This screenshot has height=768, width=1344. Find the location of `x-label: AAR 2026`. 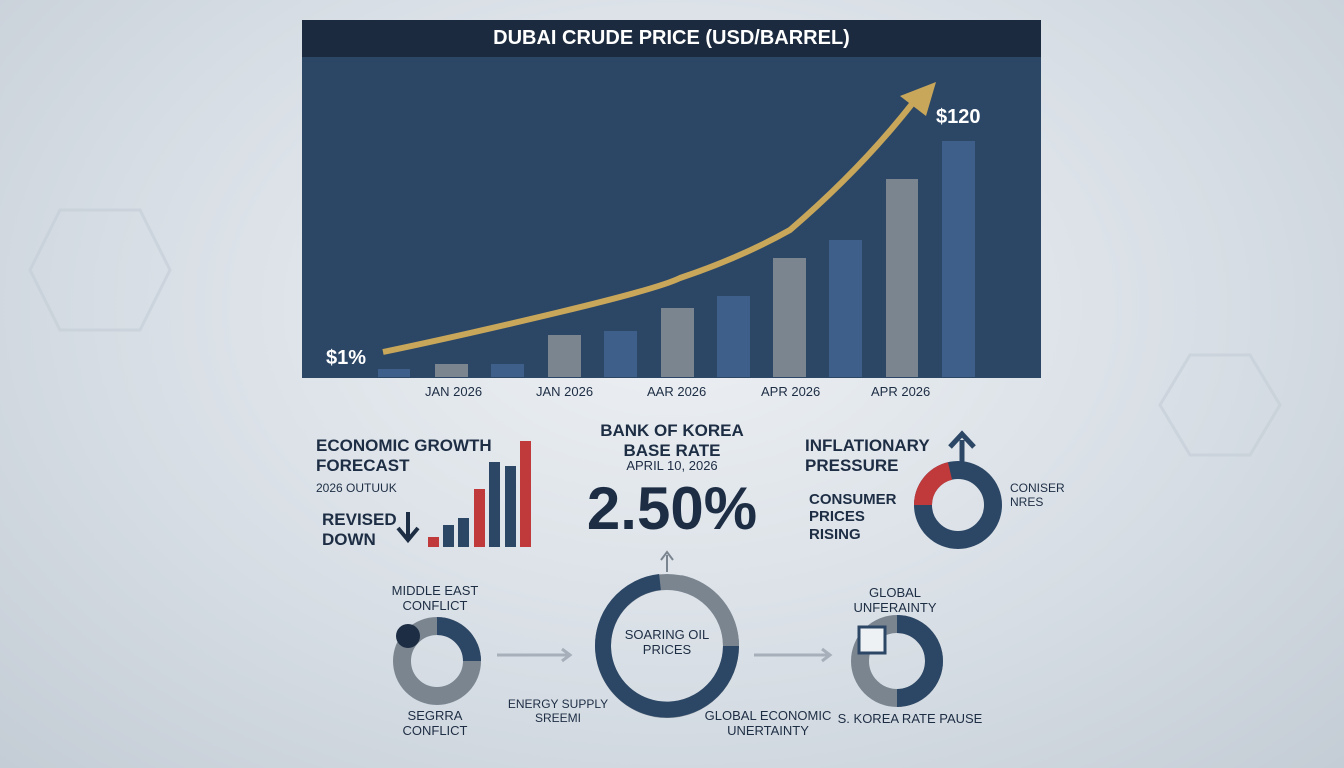

x-label: AAR 2026 is located at coordinates (677, 391).